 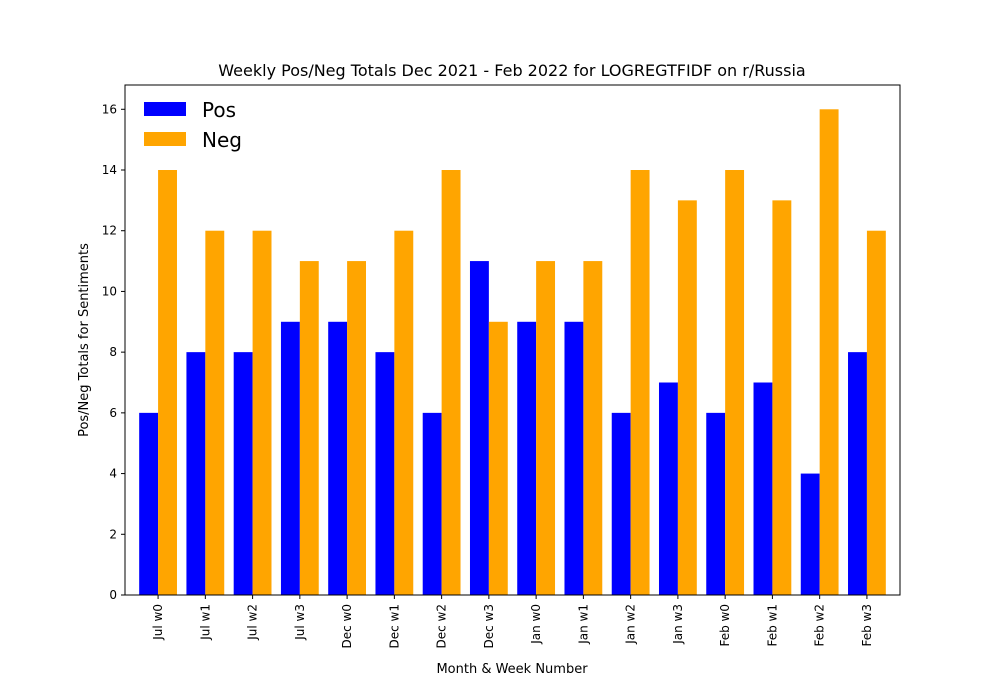 I want to click on bar-neg-jan-w3, so click(x=687, y=398).